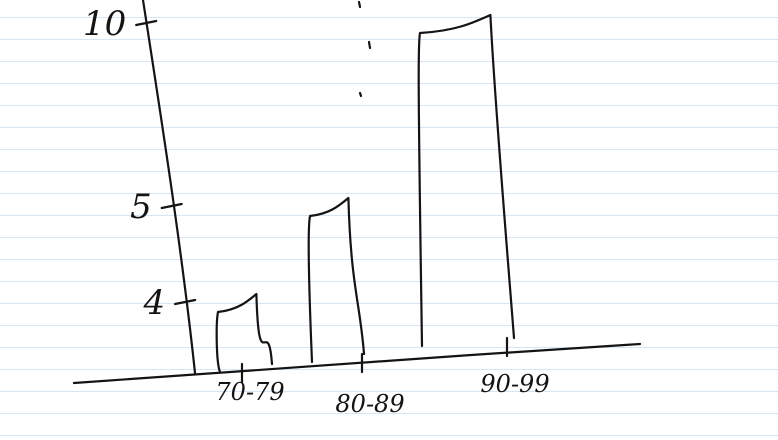  What do you see at coordinates (140, 163) in the screenshot?
I see `y-ticks: 4 5 10` at bounding box center [140, 163].